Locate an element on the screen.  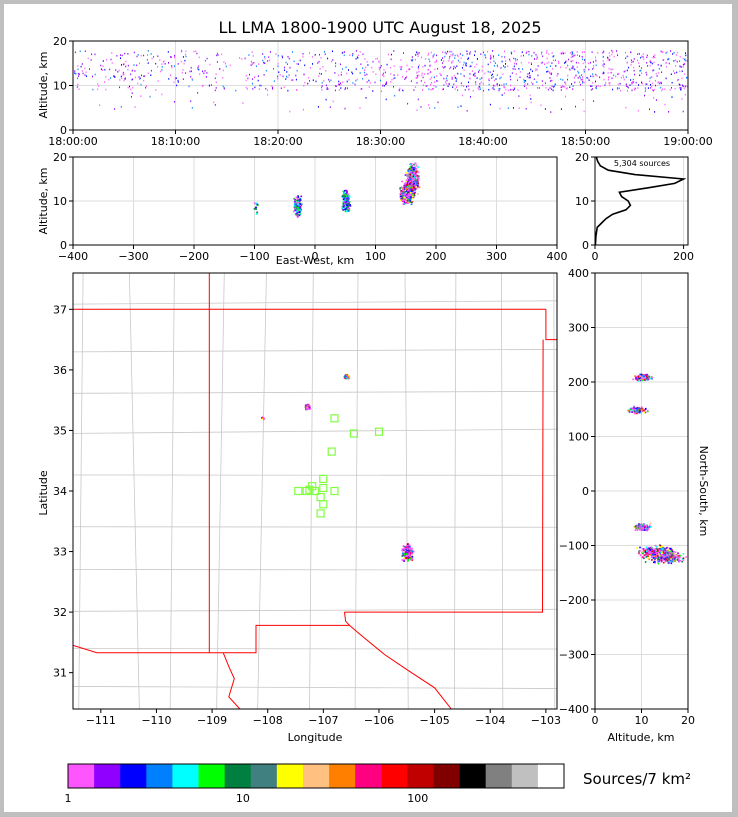
top-ytick-label: 0 is located at coordinates (63, 130).